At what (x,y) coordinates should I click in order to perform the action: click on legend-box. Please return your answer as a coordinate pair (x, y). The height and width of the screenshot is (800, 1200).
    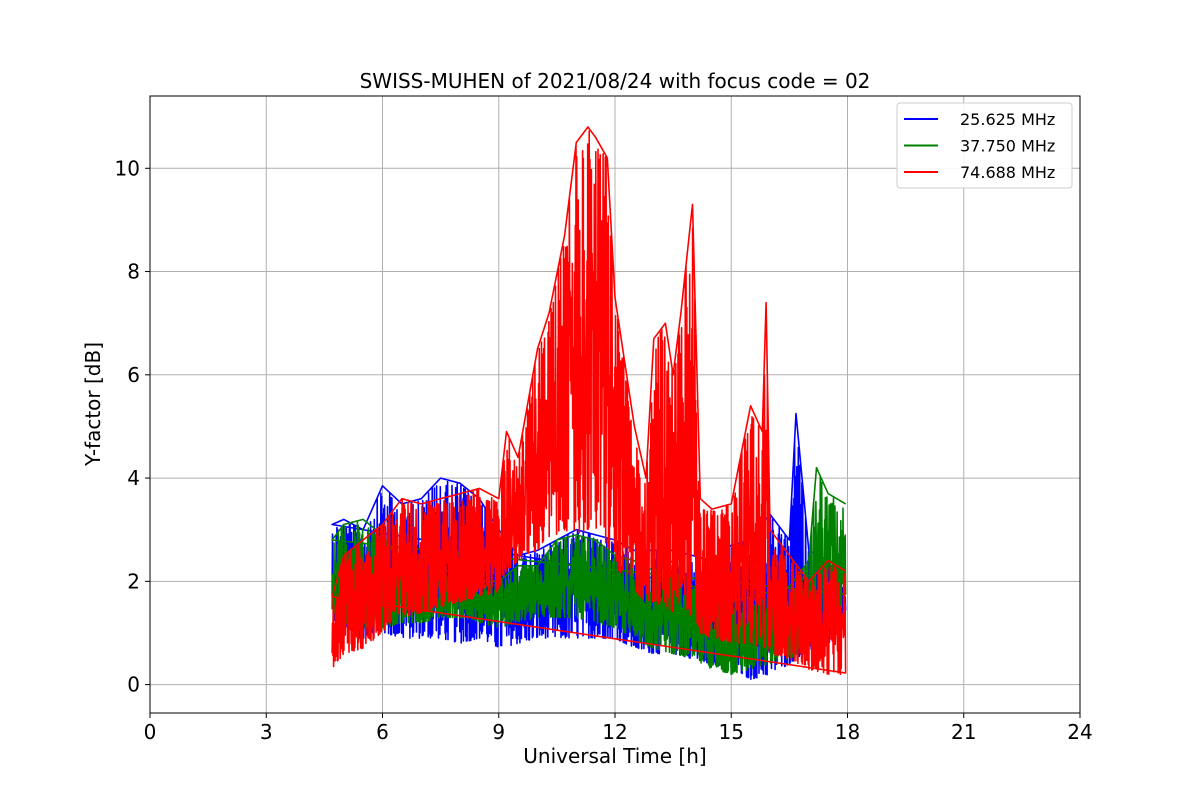
    Looking at the image, I should click on (984, 145).